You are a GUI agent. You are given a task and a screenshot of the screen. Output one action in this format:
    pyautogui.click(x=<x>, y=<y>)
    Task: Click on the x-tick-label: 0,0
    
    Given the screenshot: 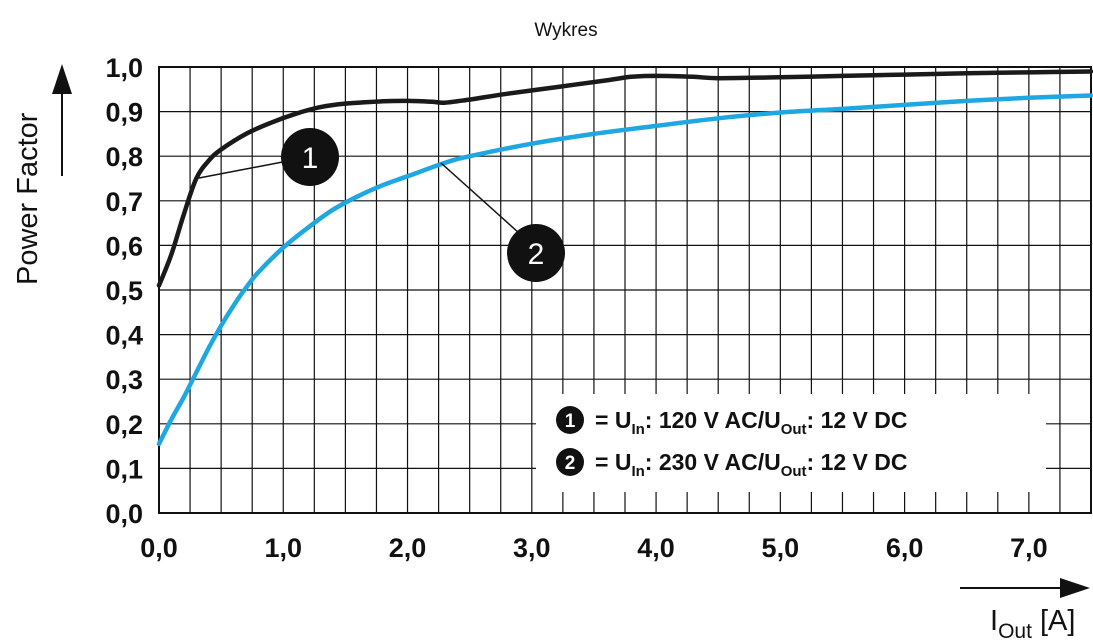 What is the action you would take?
    pyautogui.click(x=159, y=548)
    